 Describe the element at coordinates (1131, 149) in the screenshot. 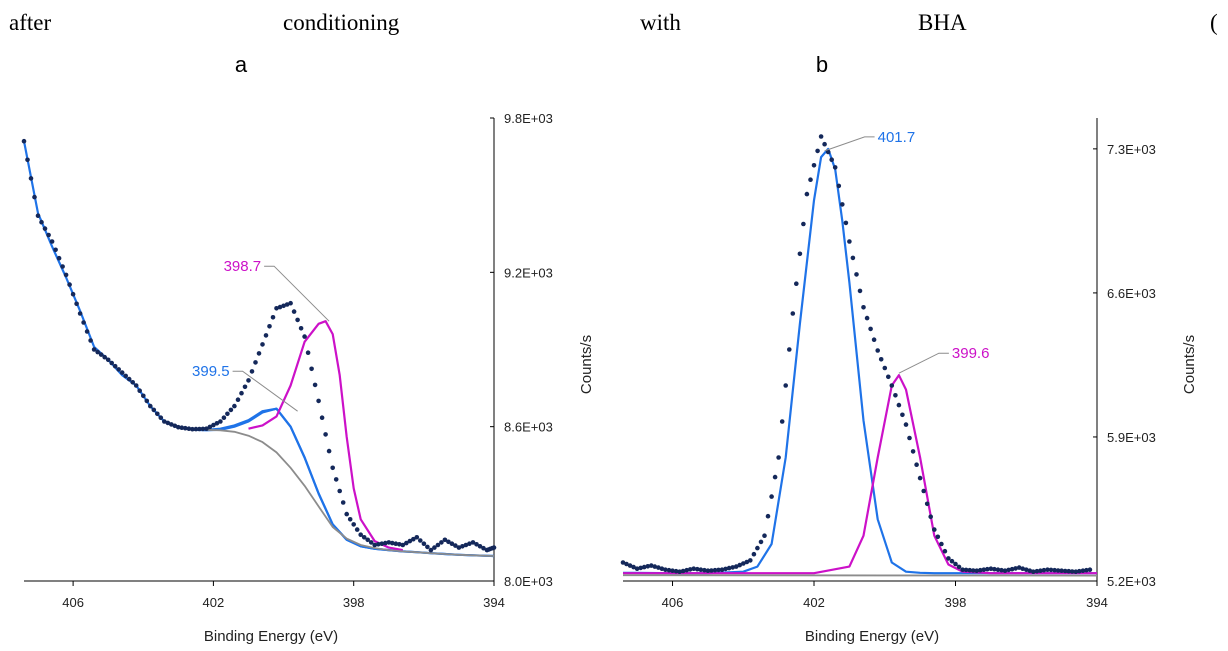

I see `panel-b-y-tick-label: 7.3E+03` at that location.